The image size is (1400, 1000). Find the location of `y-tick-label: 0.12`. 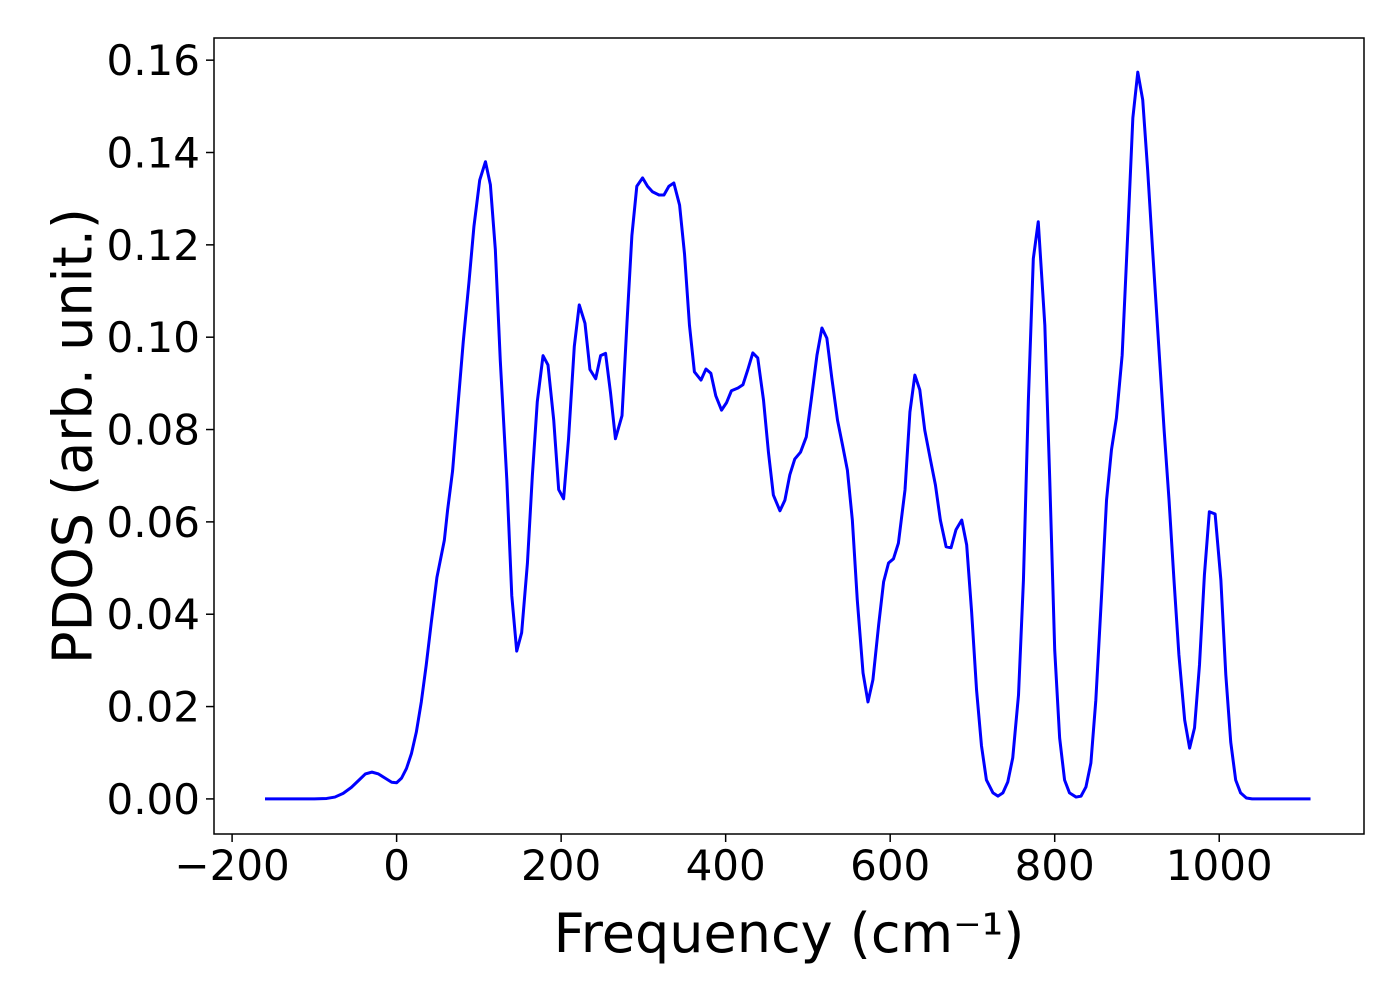

y-tick-label: 0.12 is located at coordinates (153, 245).